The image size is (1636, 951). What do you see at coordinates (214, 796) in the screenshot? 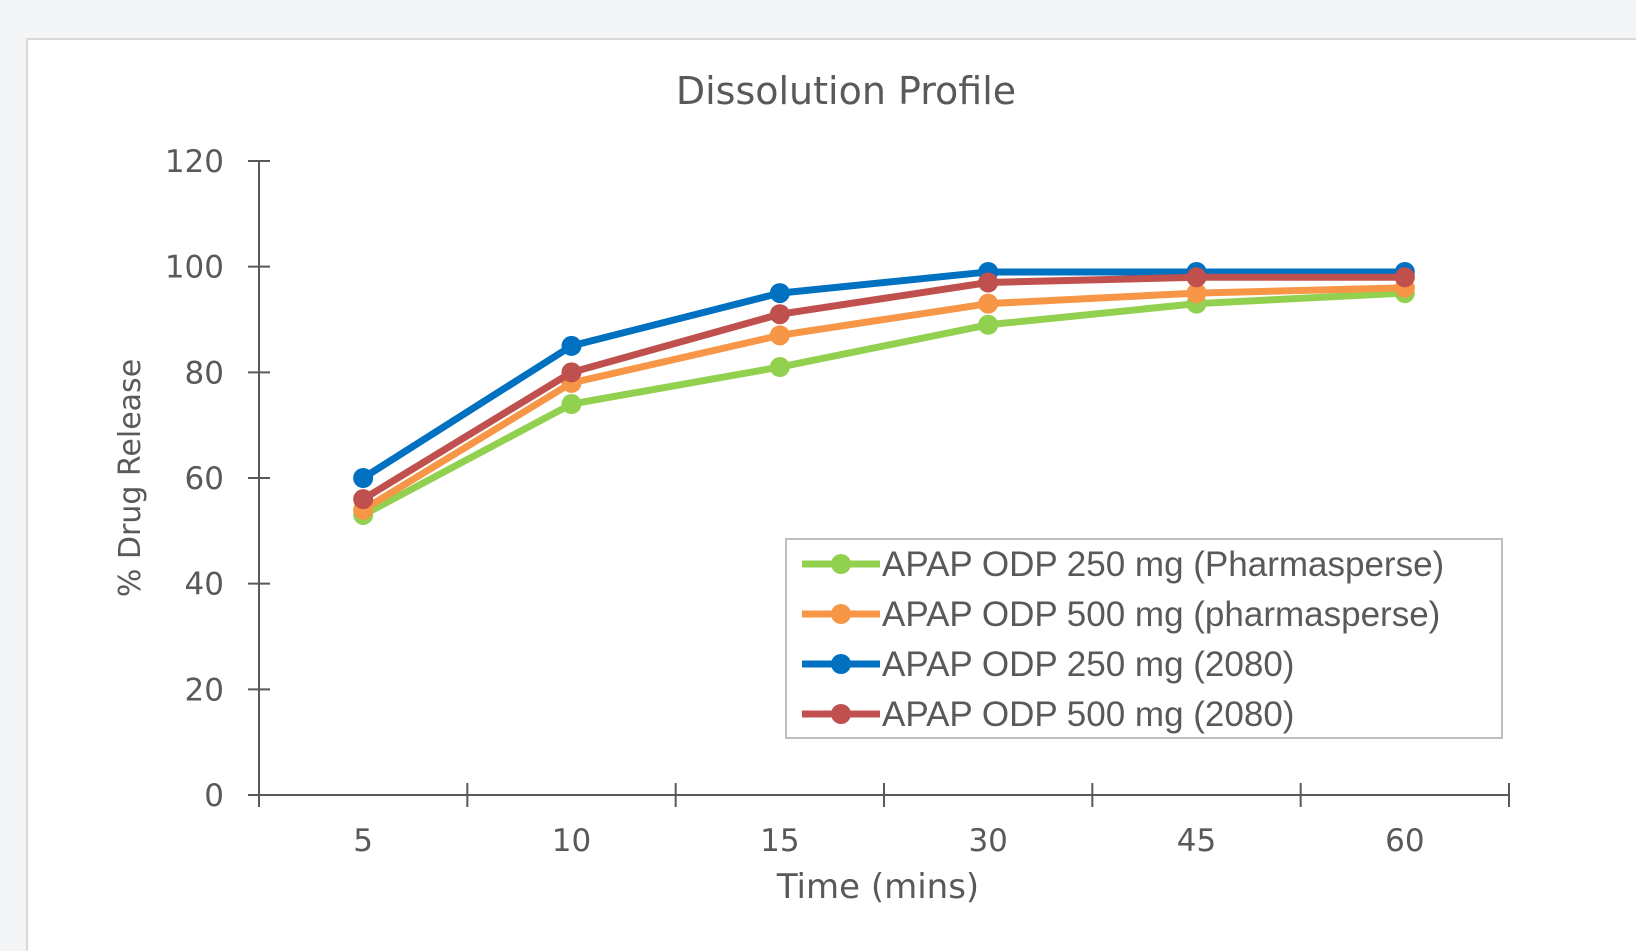
I see `y-tick-label: 0` at bounding box center [214, 796].